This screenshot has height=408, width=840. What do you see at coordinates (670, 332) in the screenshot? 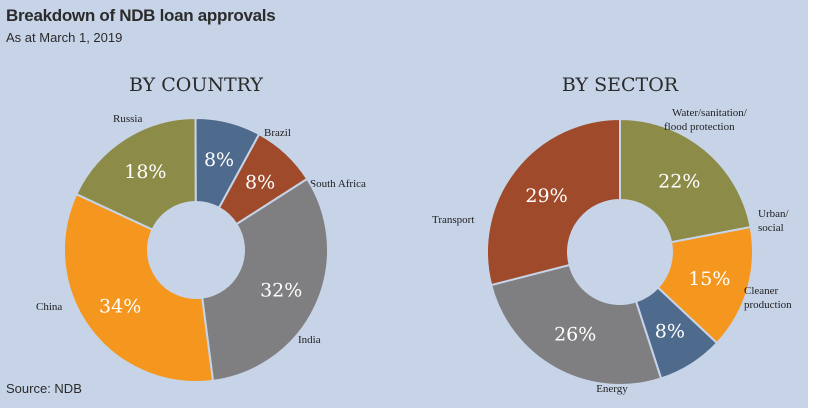
I see `slice-cleaner-production-percent: 8%` at bounding box center [670, 332].